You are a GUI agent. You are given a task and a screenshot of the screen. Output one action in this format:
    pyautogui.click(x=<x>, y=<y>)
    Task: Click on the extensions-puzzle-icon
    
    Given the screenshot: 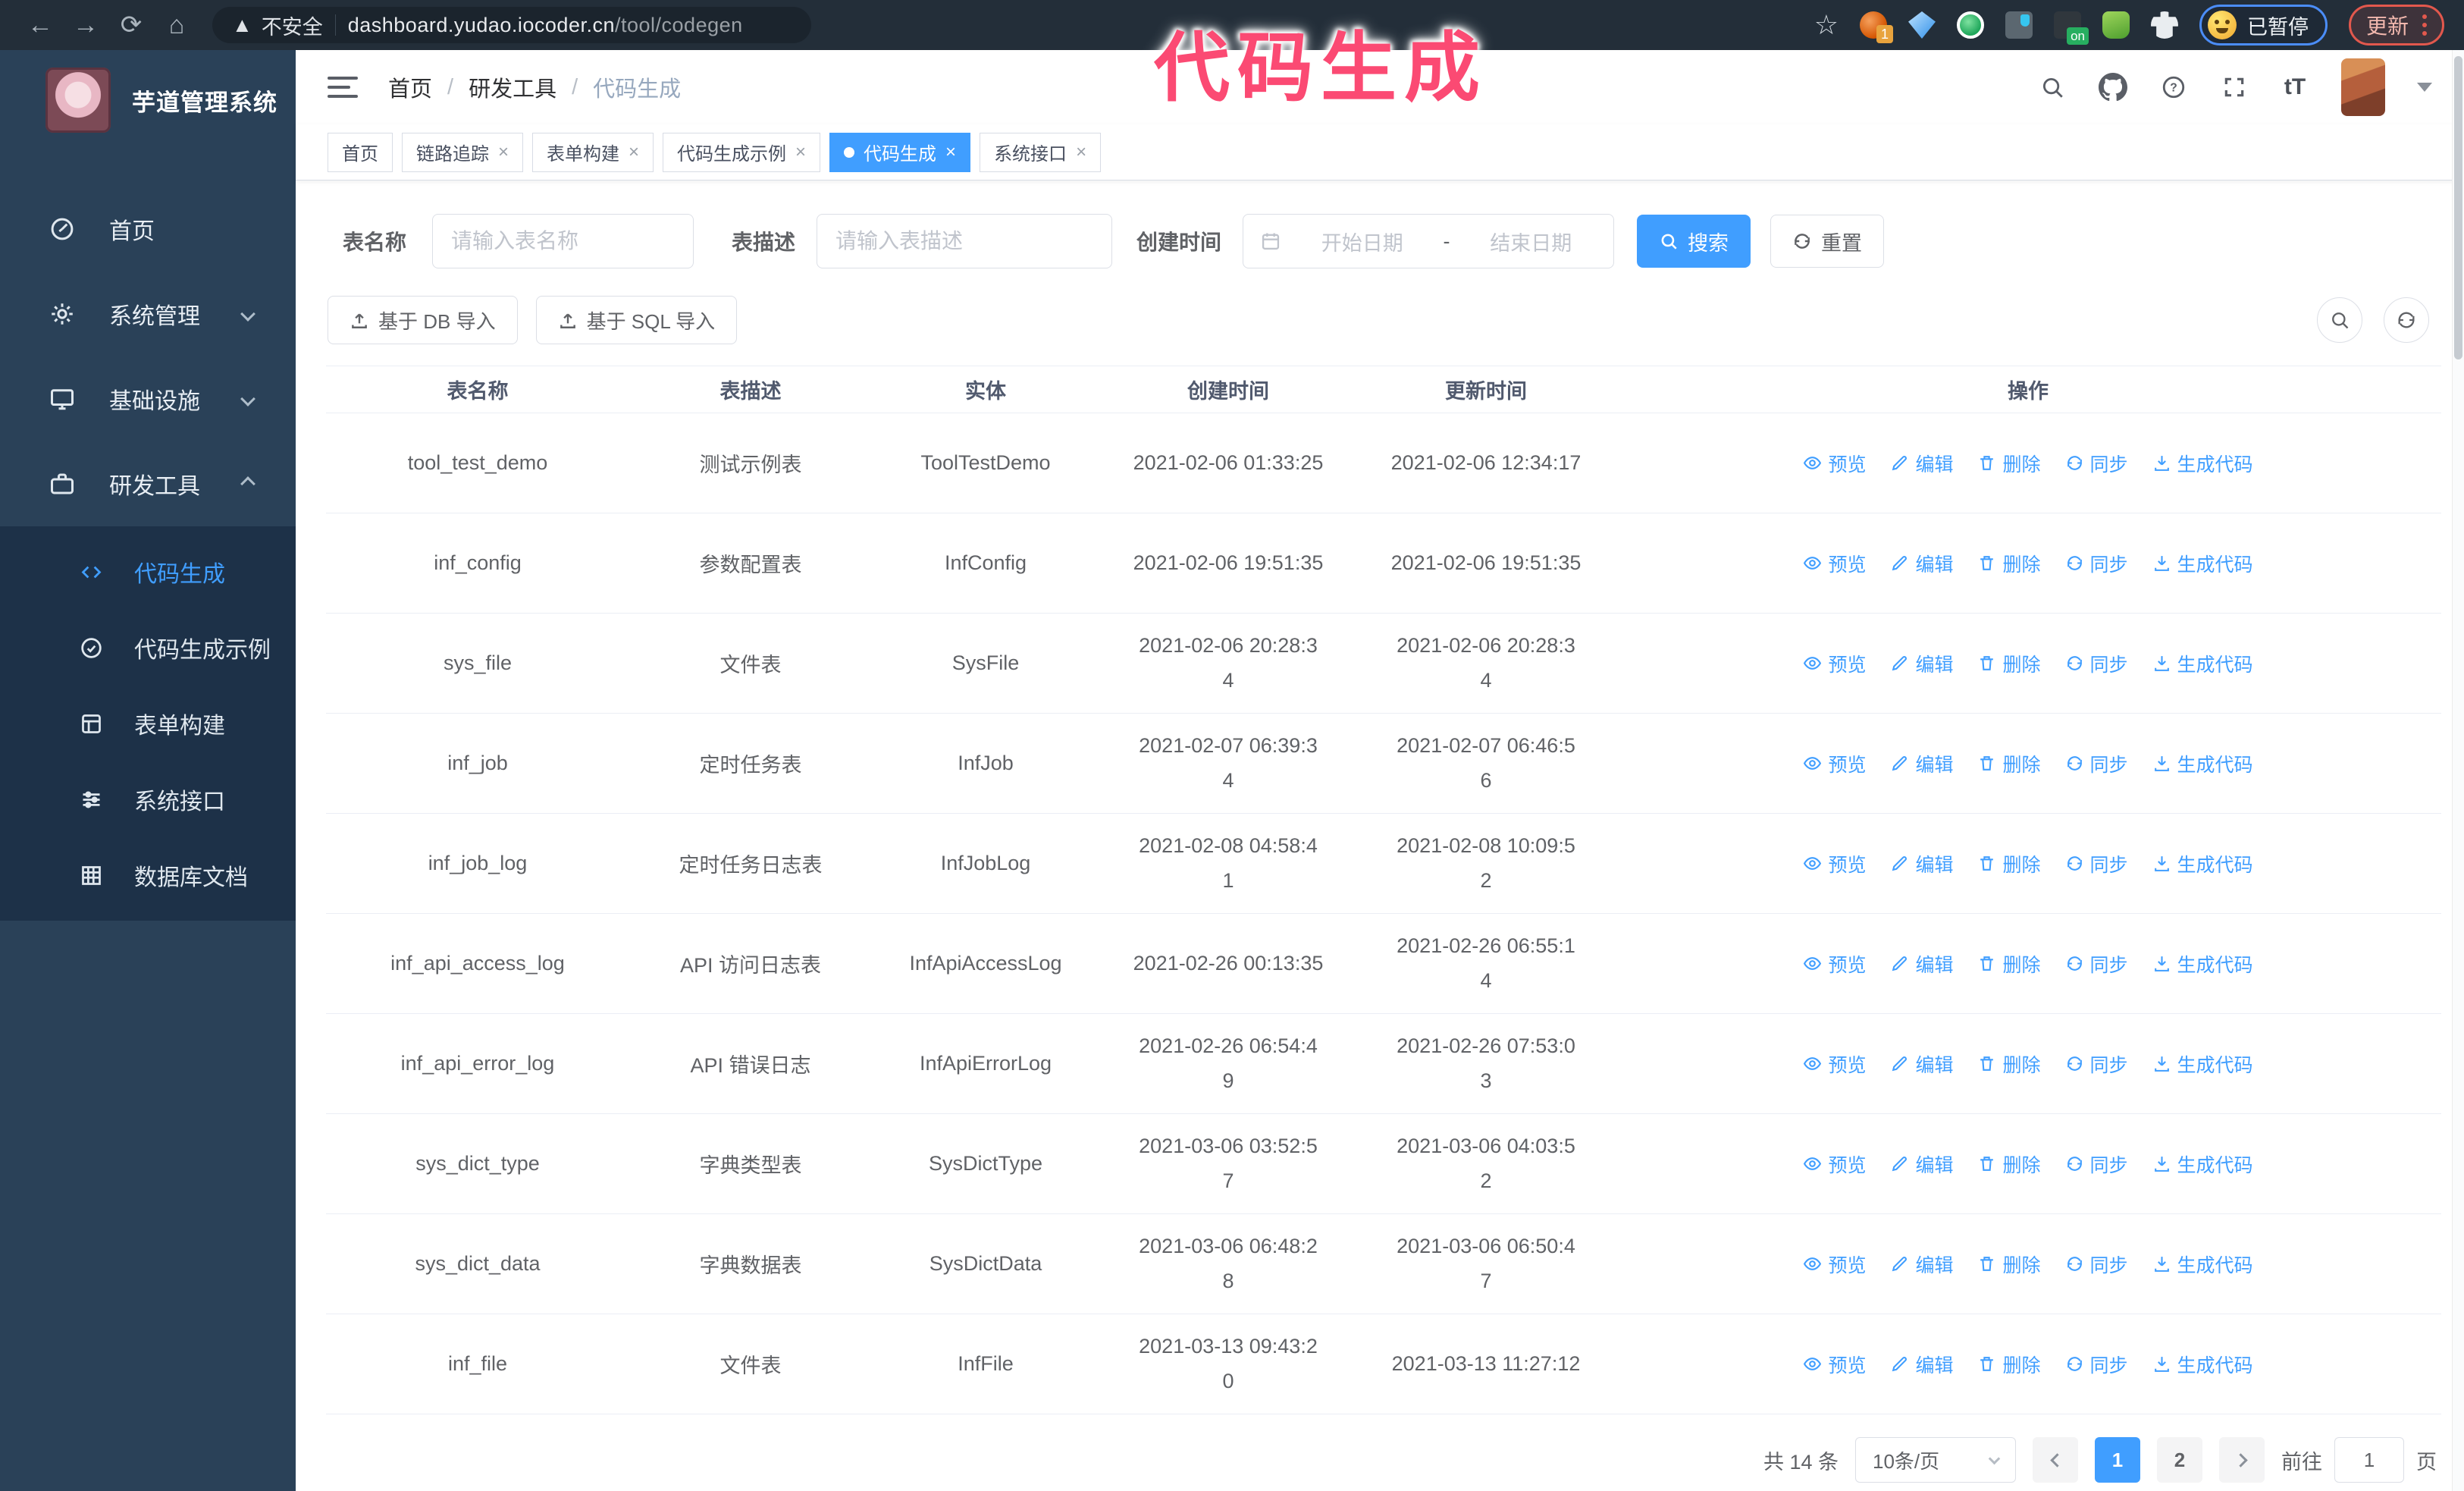 What is the action you would take?
    pyautogui.click(x=2164, y=25)
    